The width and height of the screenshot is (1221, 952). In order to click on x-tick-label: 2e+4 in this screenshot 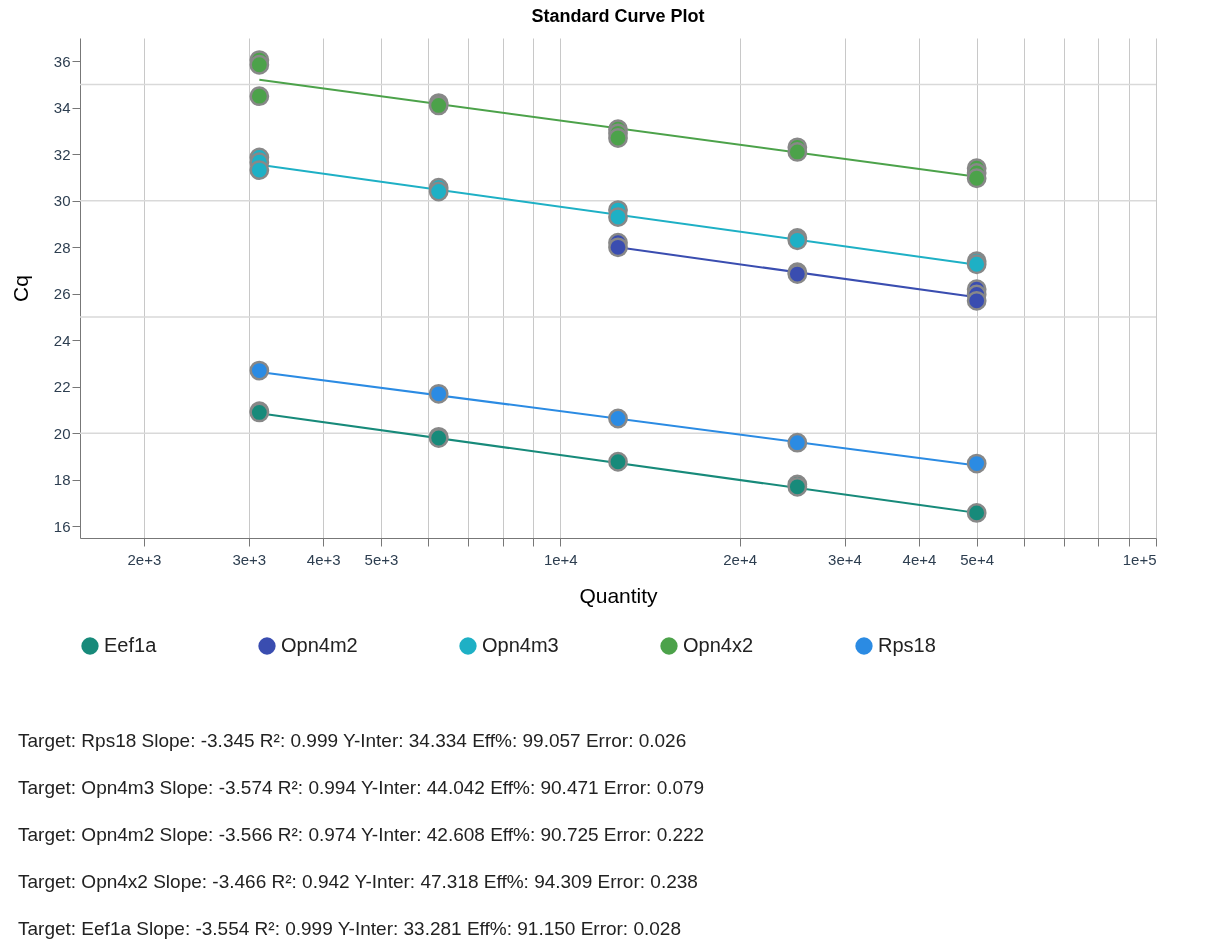, I will do `click(740, 559)`.